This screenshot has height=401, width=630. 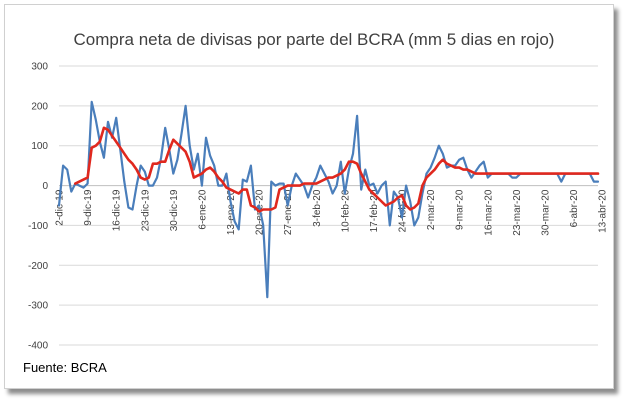 I want to click on x-tick-label: 2-dic-19, so click(x=60, y=207).